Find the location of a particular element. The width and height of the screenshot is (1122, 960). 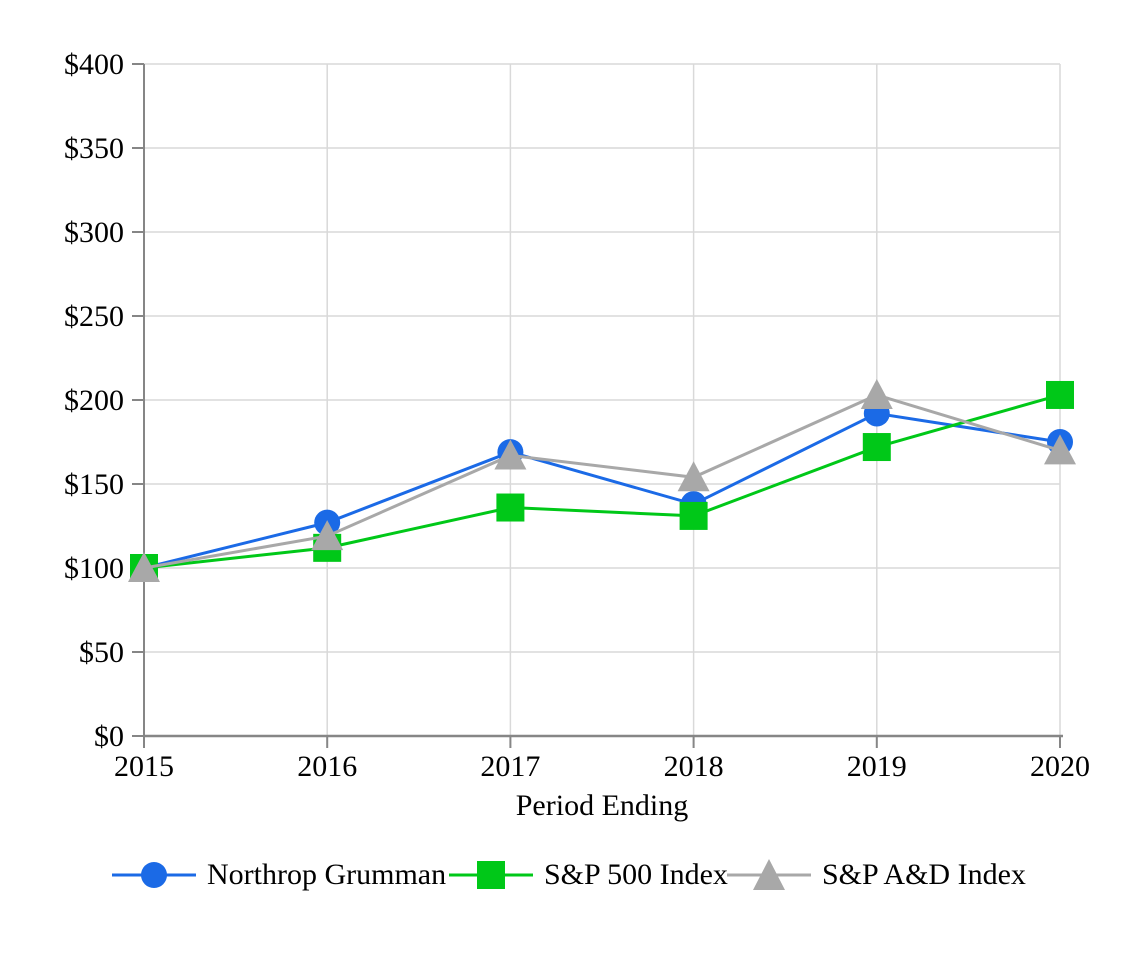

legend-item-sp-ad-index: S&P A&D Index is located at coordinates (876, 875).